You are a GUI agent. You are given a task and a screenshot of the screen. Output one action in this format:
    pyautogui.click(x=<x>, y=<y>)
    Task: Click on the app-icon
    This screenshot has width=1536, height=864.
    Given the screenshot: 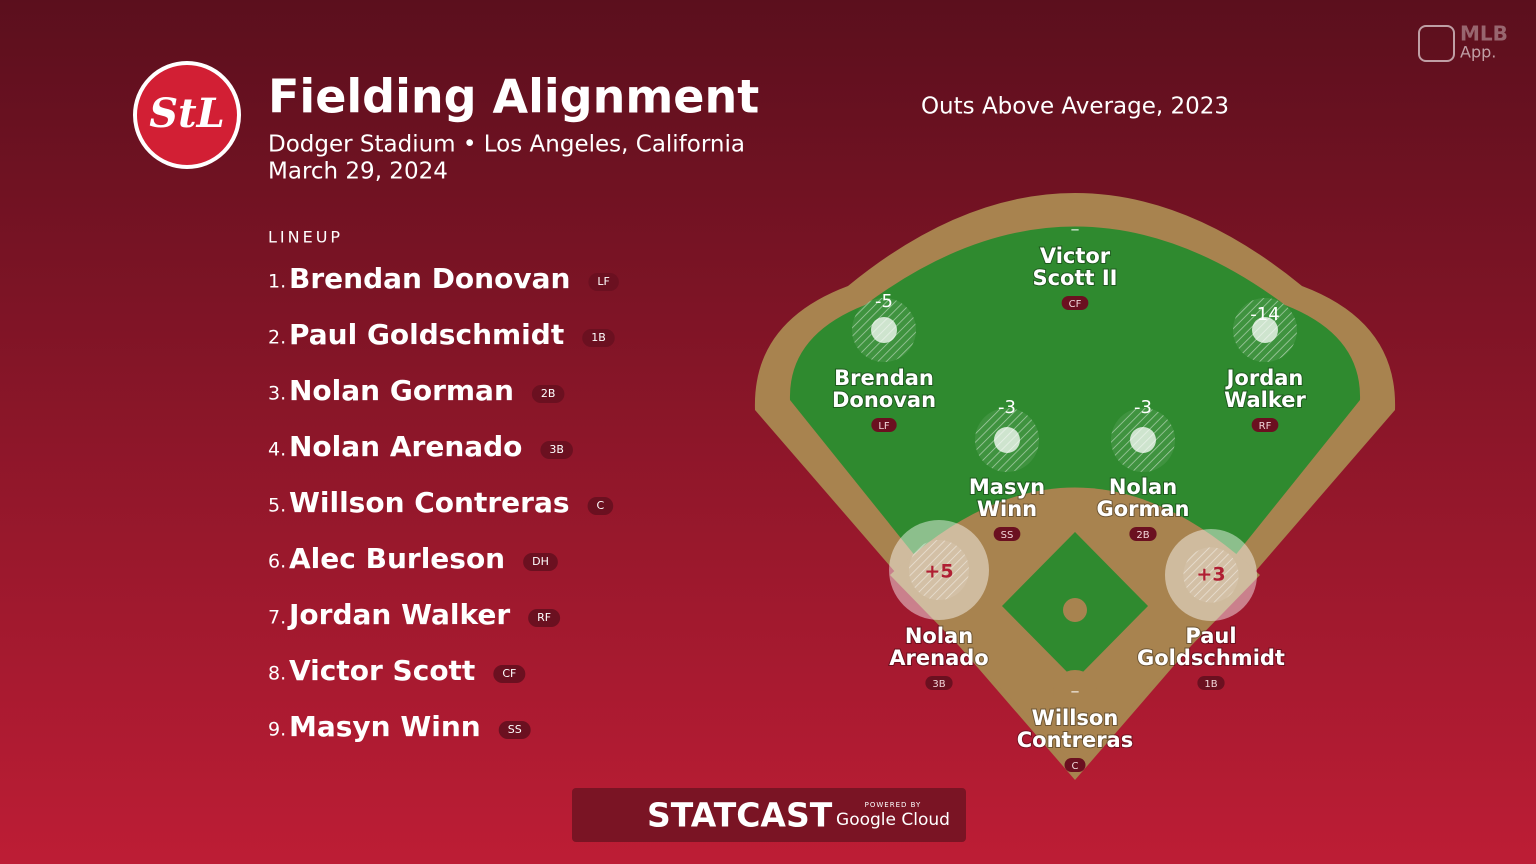 What is the action you would take?
    pyautogui.click(x=1436, y=43)
    